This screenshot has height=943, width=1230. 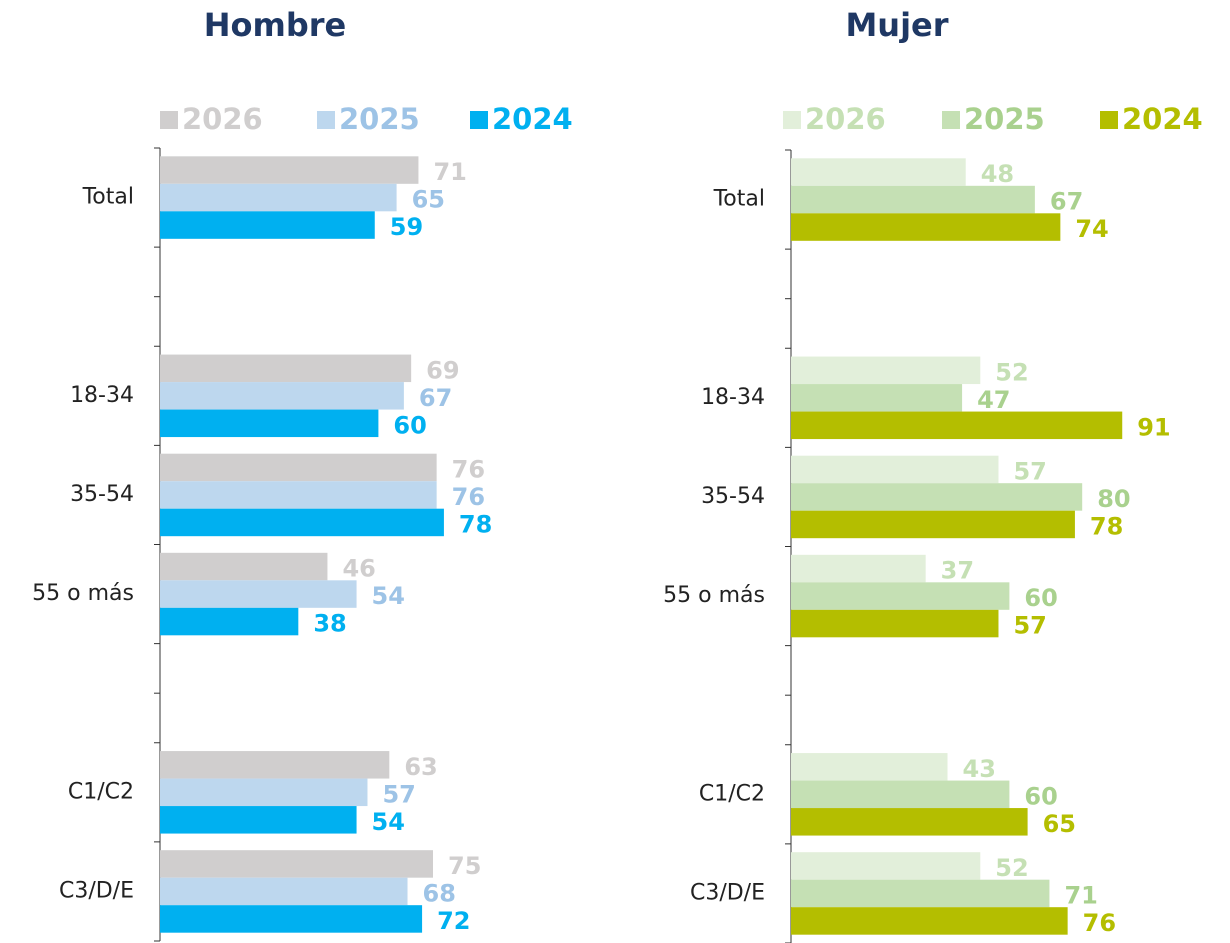 I want to click on data-label: 63, so click(x=420, y=767).